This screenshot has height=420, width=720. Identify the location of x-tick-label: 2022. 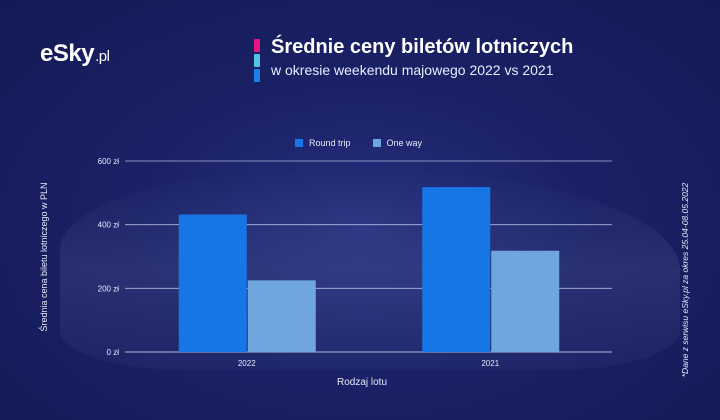
(247, 363).